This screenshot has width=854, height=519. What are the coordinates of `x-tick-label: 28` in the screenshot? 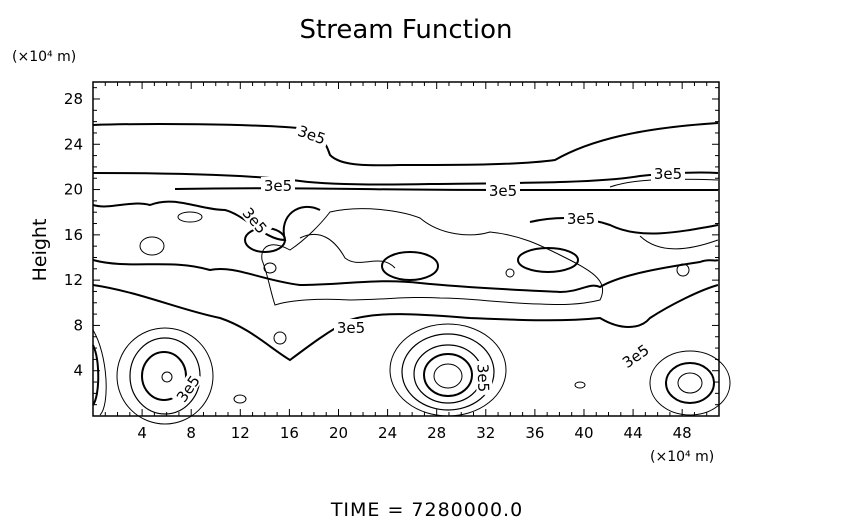 It's located at (436, 433).